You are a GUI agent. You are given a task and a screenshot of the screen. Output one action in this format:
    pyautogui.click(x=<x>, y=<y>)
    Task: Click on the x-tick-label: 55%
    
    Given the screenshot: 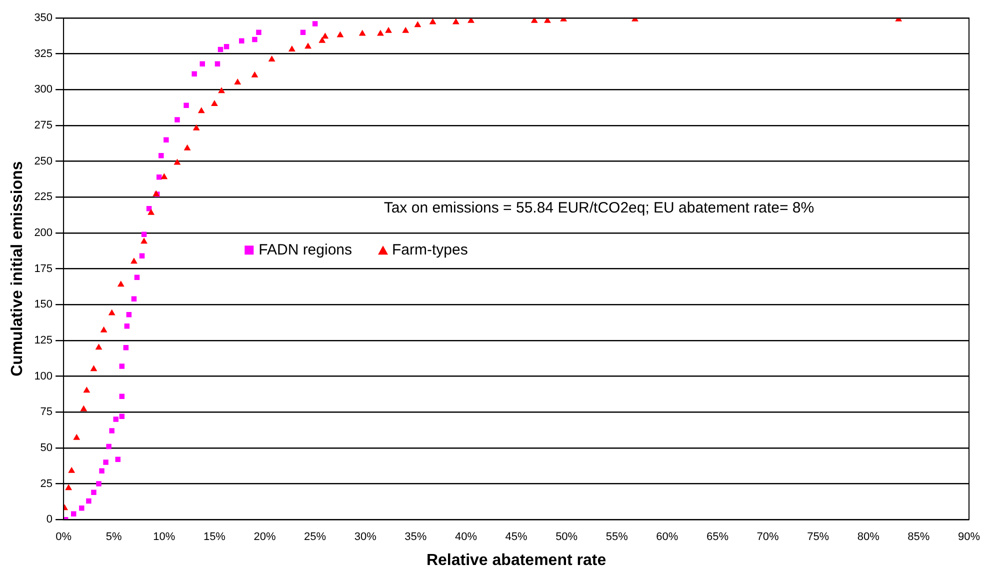 What is the action you would take?
    pyautogui.click(x=617, y=537)
    